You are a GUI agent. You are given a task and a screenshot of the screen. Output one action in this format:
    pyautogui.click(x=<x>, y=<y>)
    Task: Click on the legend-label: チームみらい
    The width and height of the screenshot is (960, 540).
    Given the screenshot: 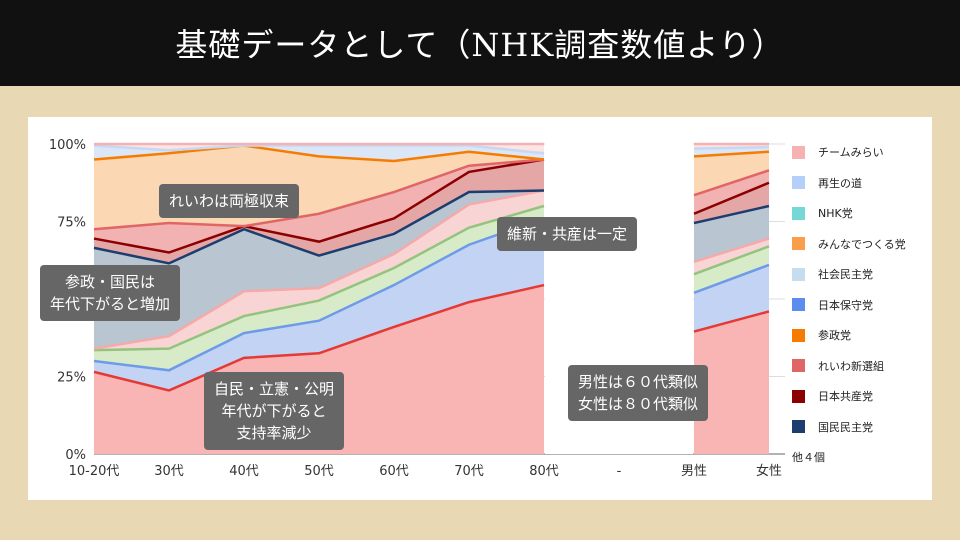 What is the action you would take?
    pyautogui.click(x=851, y=153)
    